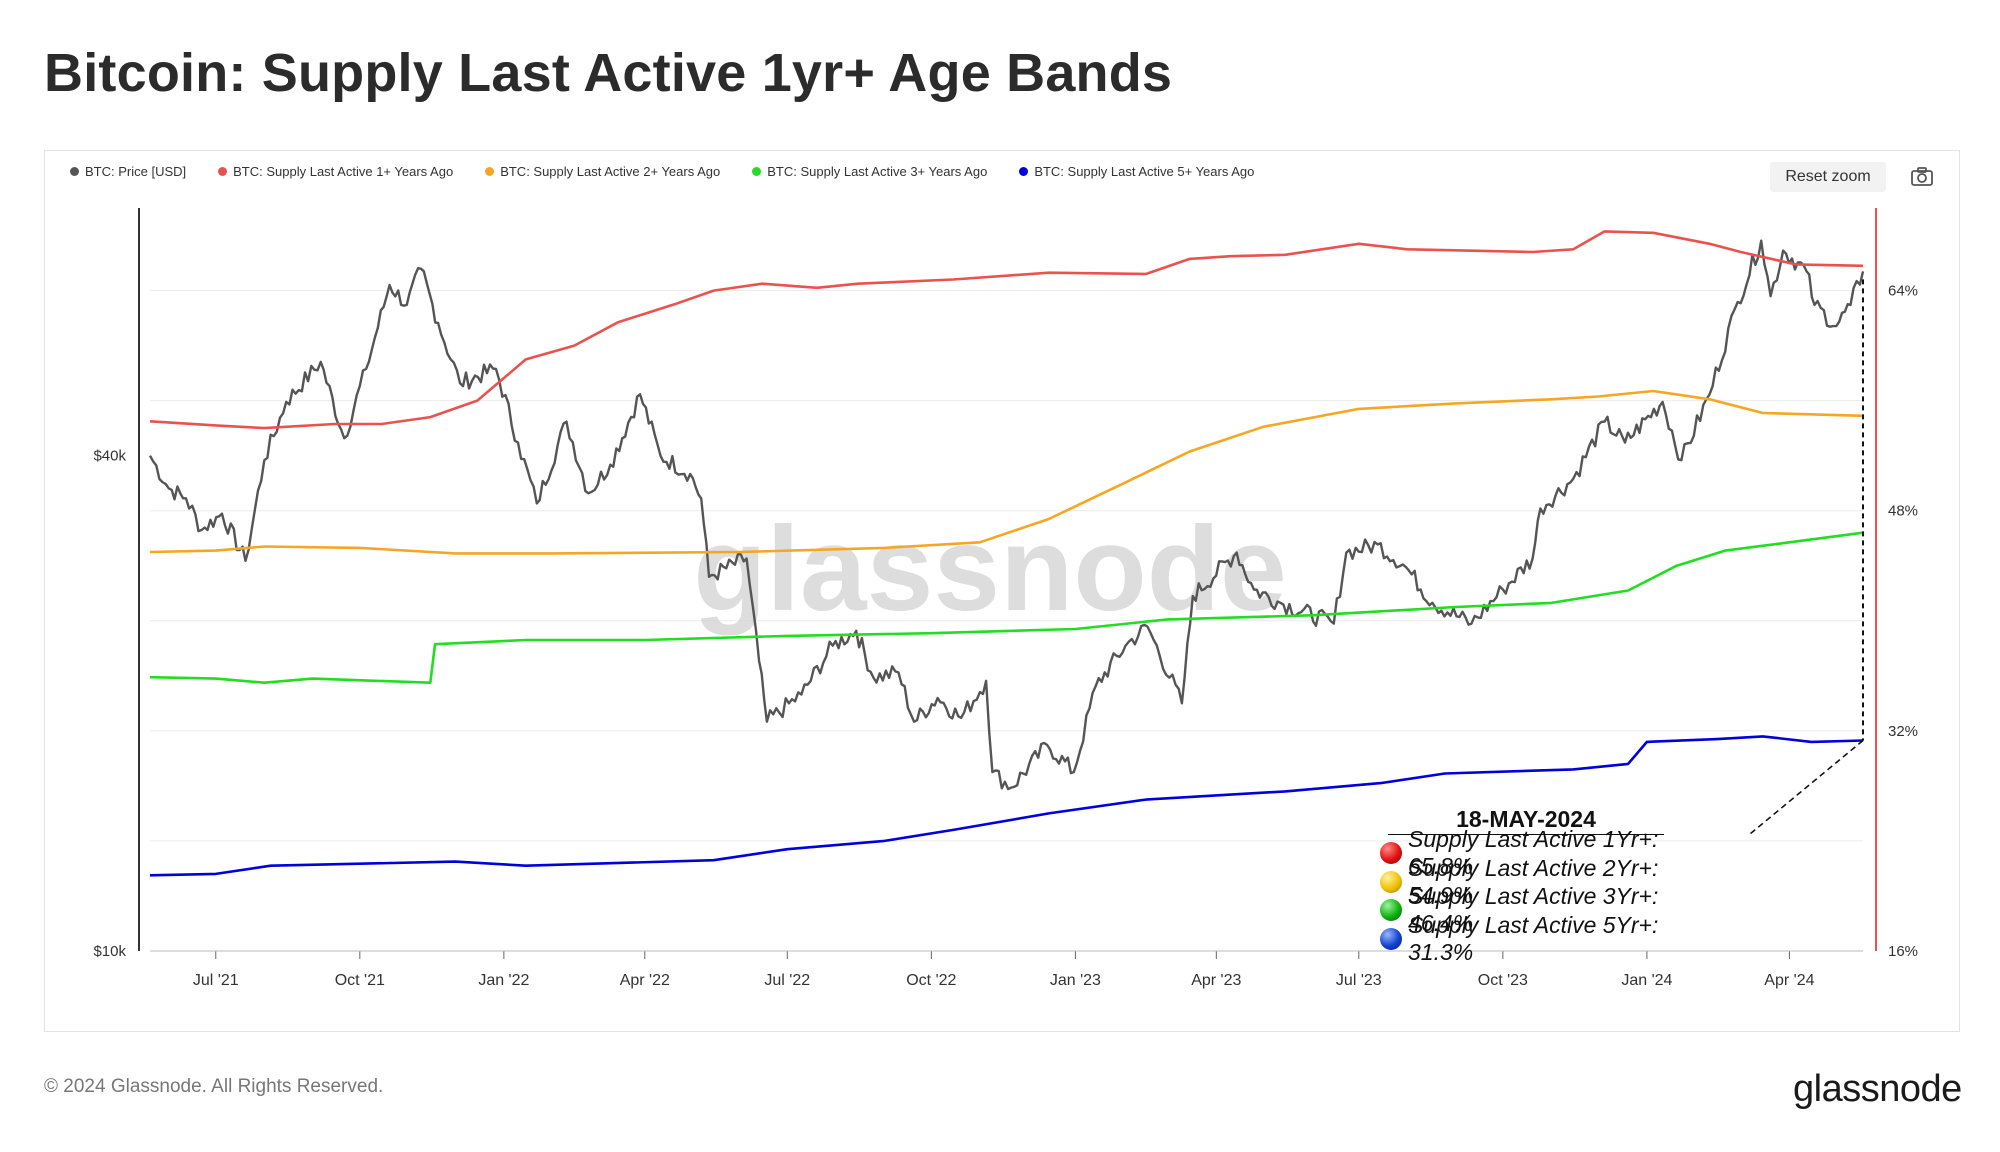 Image resolution: width=2000 pixels, height=1152 pixels. Describe the element at coordinates (990, 569) in the screenshot. I see `watermark-text: glassnode` at that location.